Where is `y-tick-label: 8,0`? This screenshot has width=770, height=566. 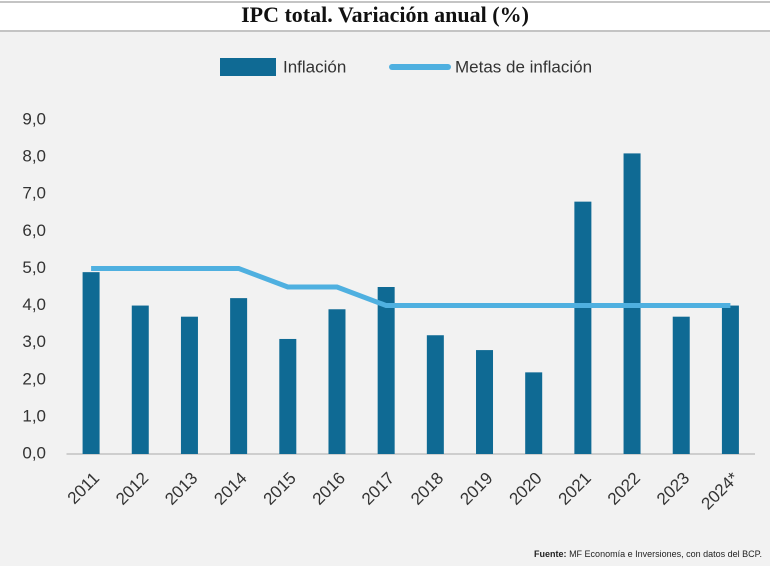
y-tick-label: 8,0 is located at coordinates (34, 156).